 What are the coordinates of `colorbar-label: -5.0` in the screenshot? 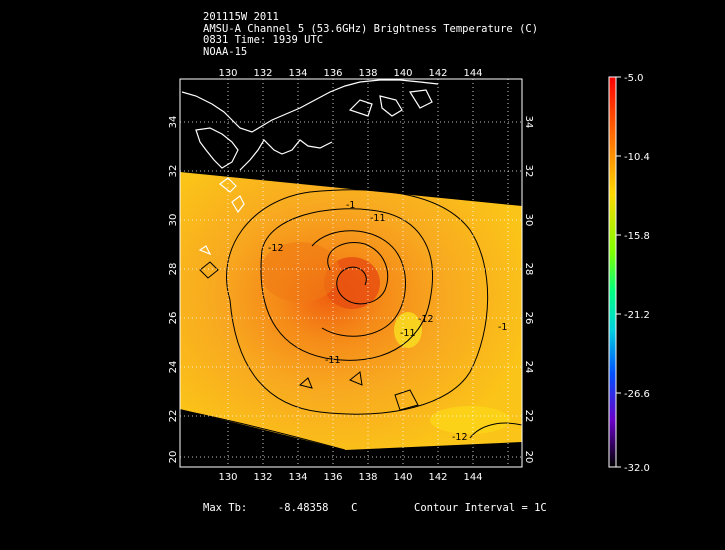 It's located at (634, 78).